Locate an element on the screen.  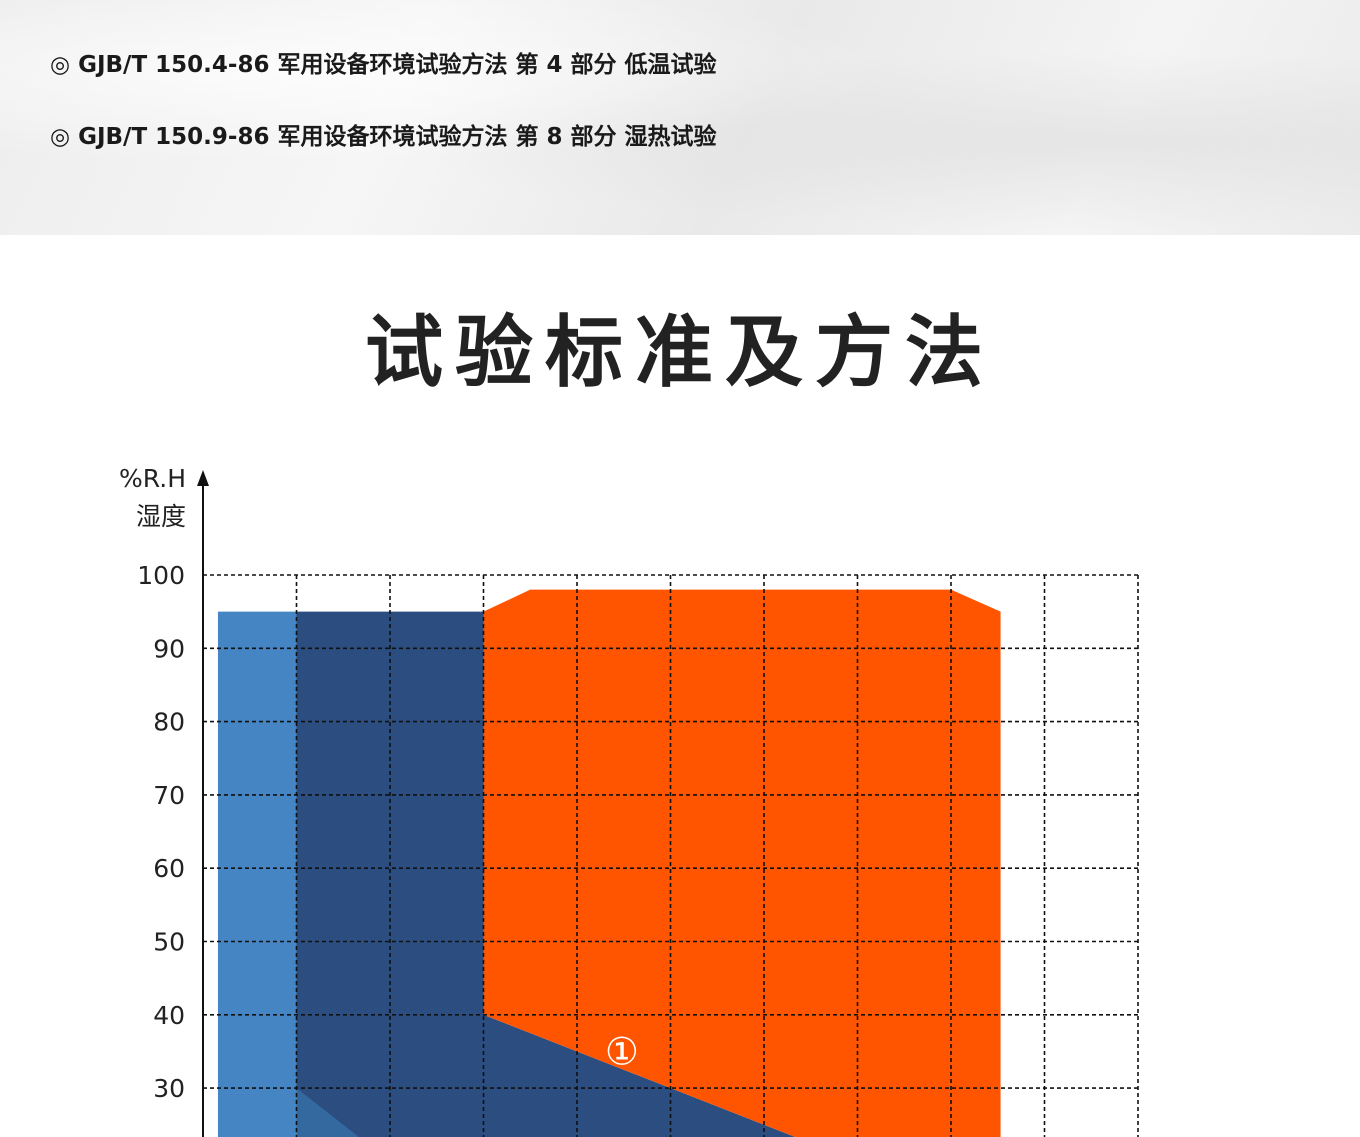
y-tick-label: 60 is located at coordinates (169, 868).